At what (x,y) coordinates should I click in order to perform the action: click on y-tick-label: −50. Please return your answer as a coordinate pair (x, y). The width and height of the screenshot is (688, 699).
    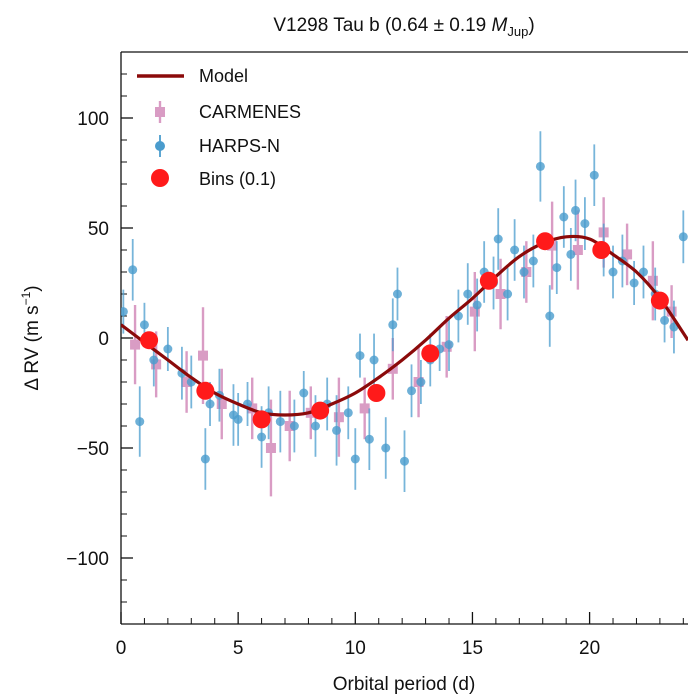
    Looking at the image, I should click on (93, 449).